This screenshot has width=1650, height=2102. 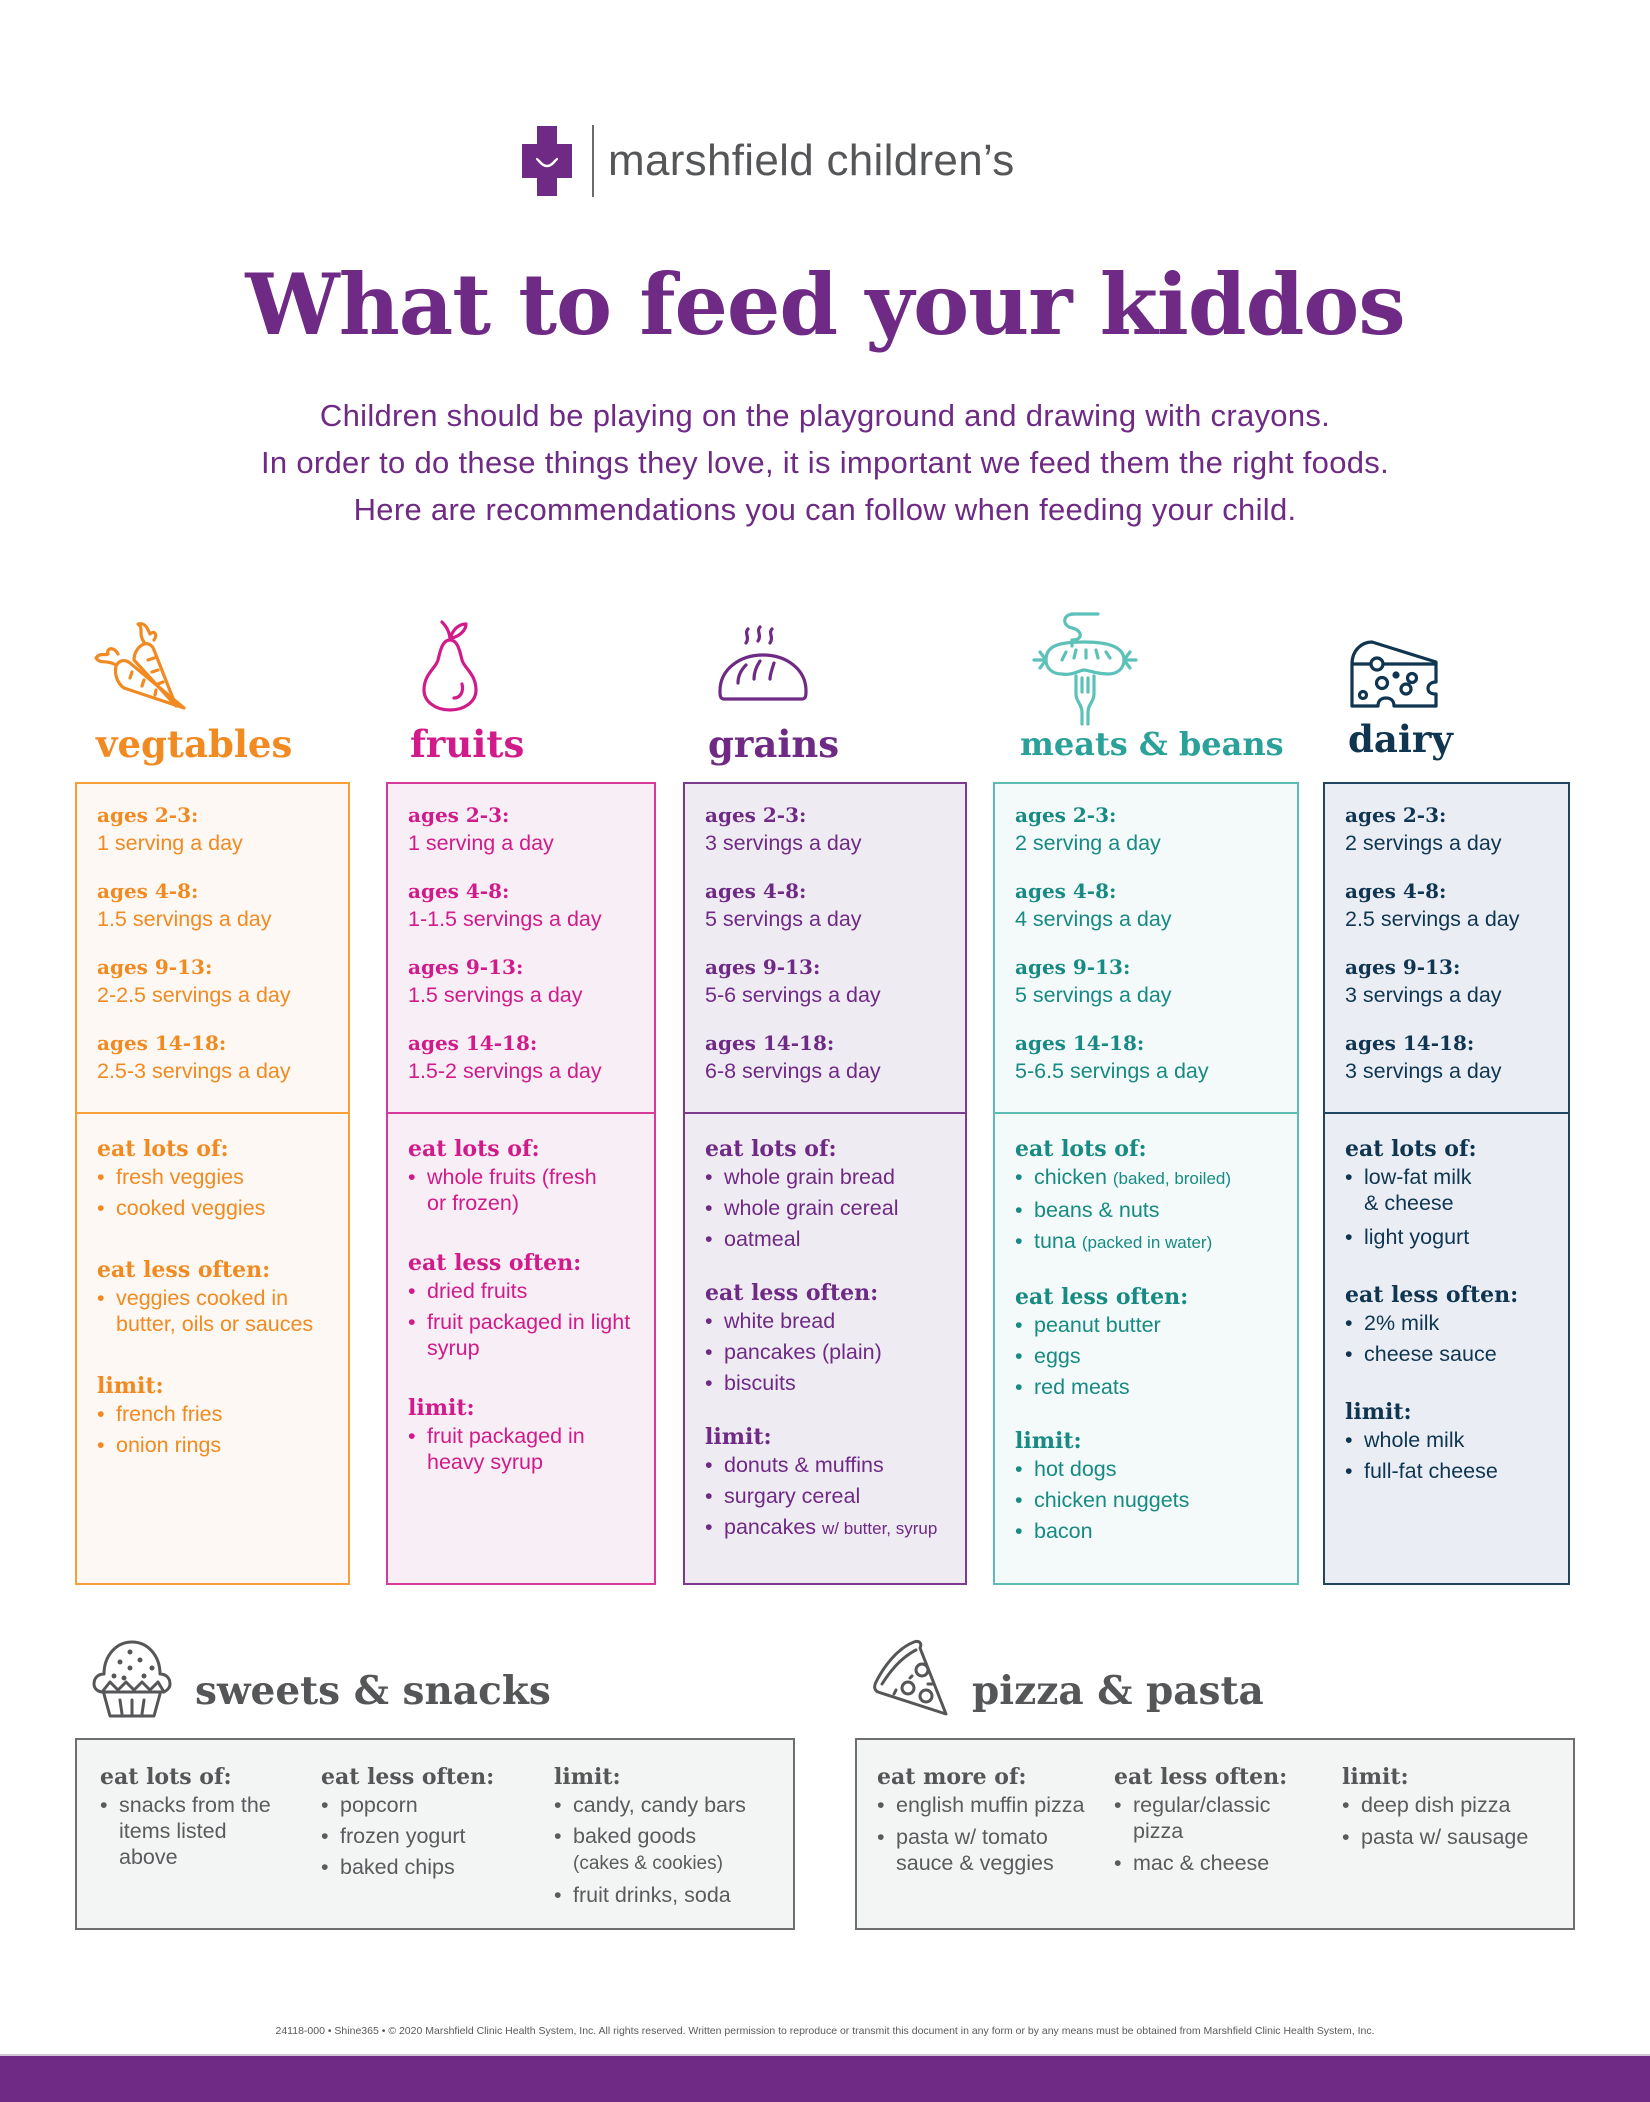 I want to click on list-item: chicken (baked, broiled), so click(x=1153, y=1178).